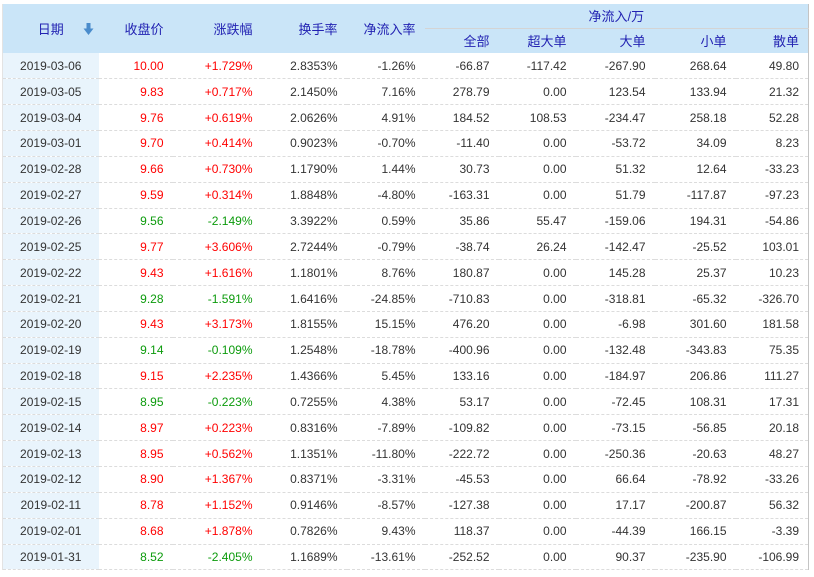 The image size is (814, 577). I want to click on date-cell: 2019-02-13, so click(50, 453).